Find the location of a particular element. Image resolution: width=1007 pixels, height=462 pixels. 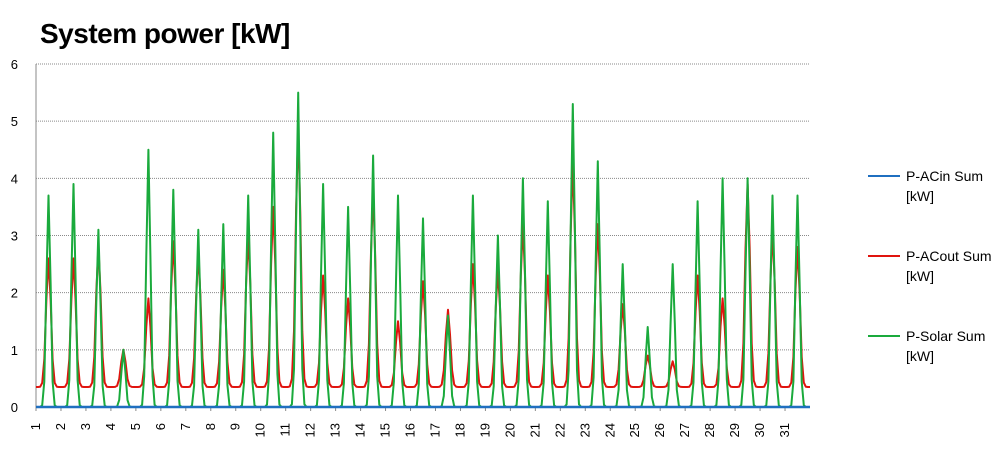

y-axis-ticks: 0 1 2 3 4 5 6 is located at coordinates (14, 236).